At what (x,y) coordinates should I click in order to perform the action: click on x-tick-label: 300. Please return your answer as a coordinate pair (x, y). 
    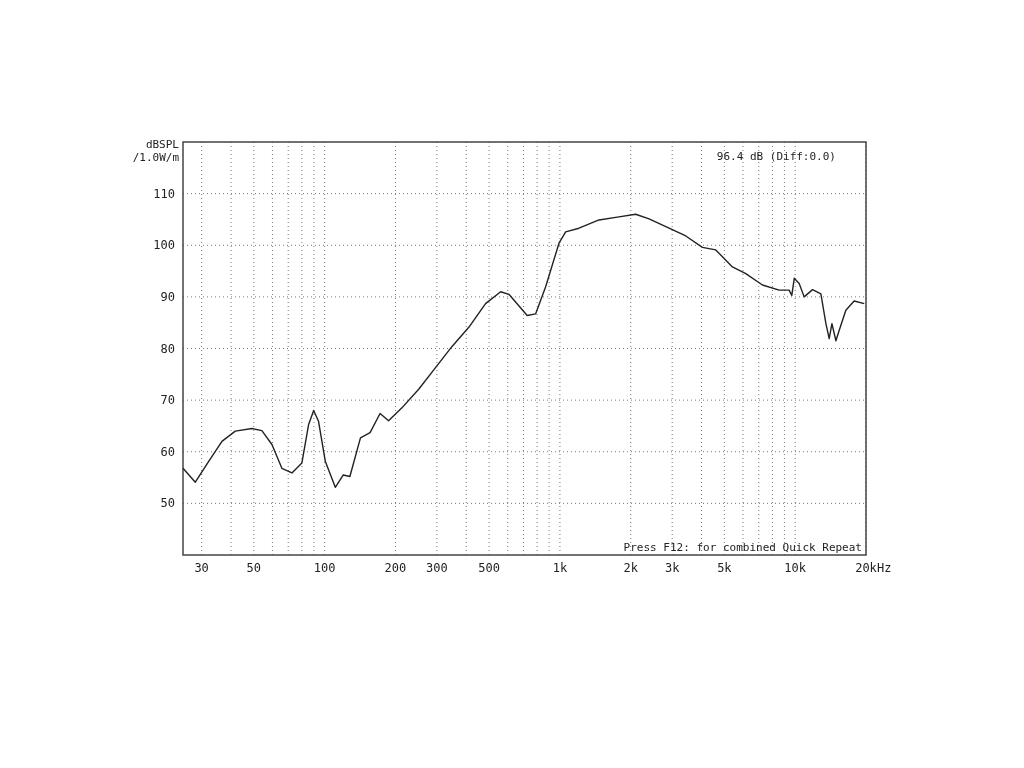
    Looking at the image, I should click on (437, 568).